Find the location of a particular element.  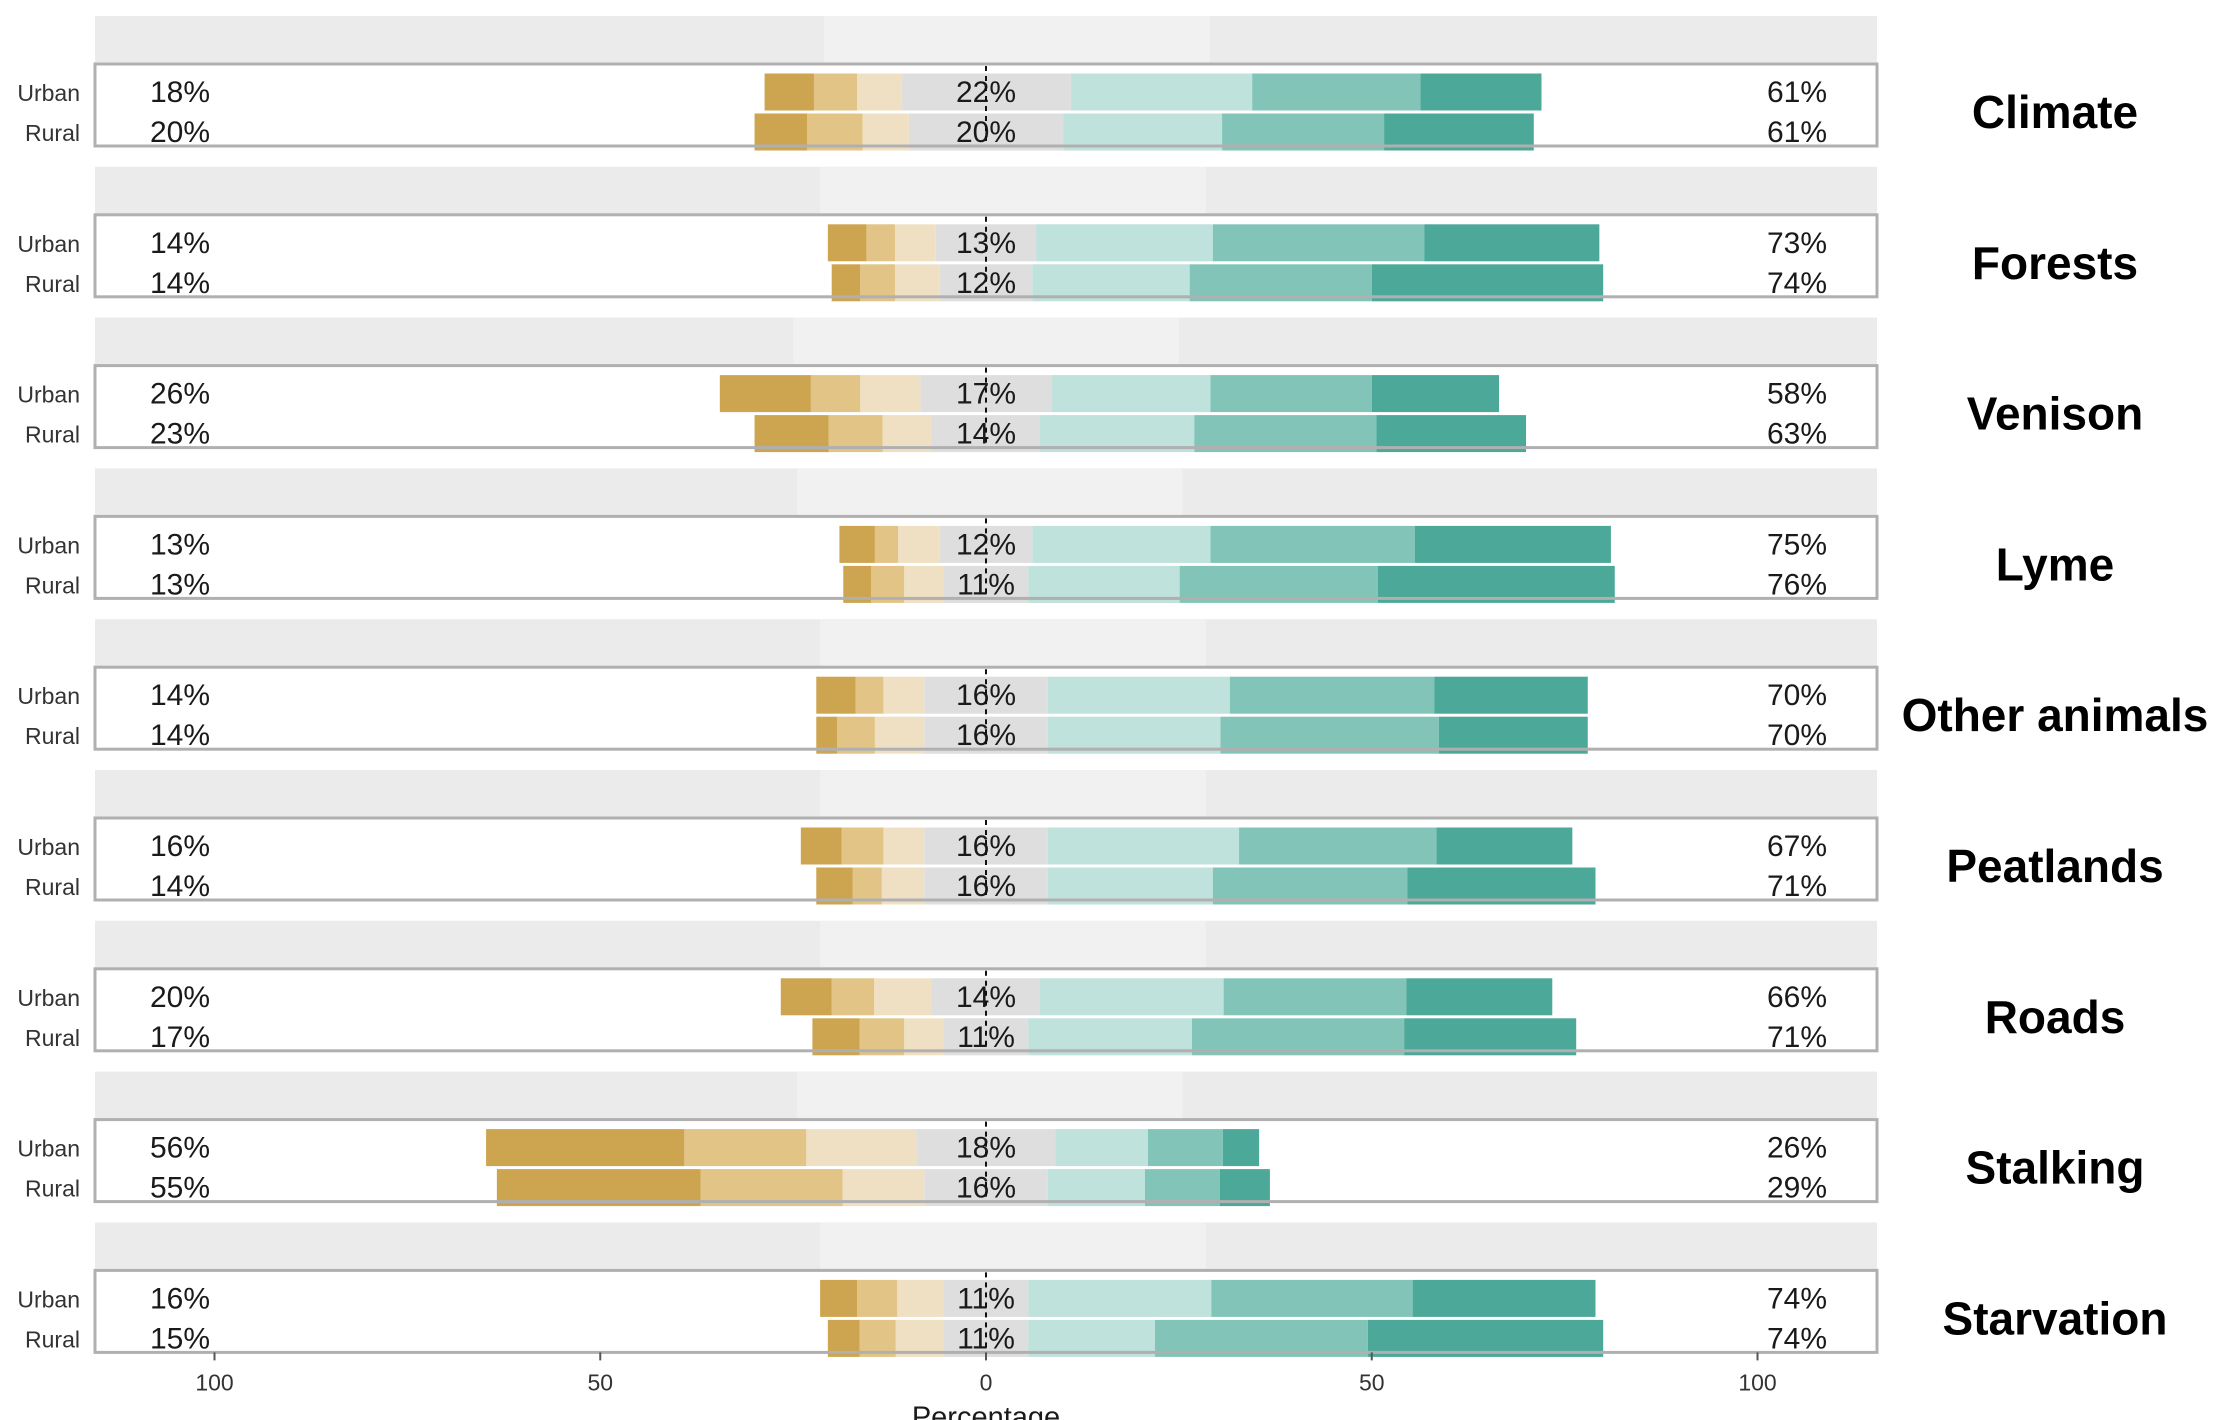

label-positive-pct: 74% is located at coordinates (1797, 1338).